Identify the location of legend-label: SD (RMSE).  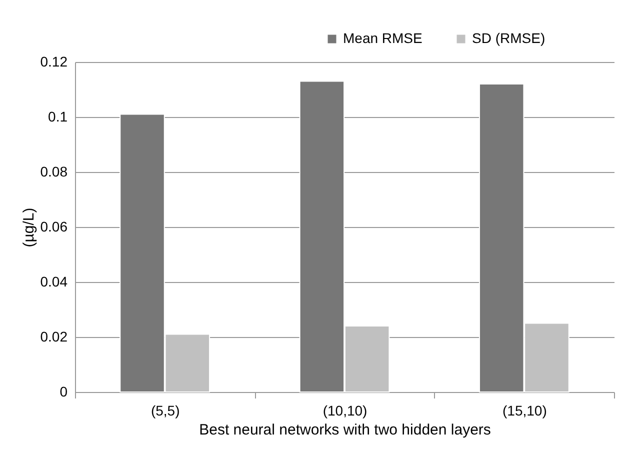
(509, 38).